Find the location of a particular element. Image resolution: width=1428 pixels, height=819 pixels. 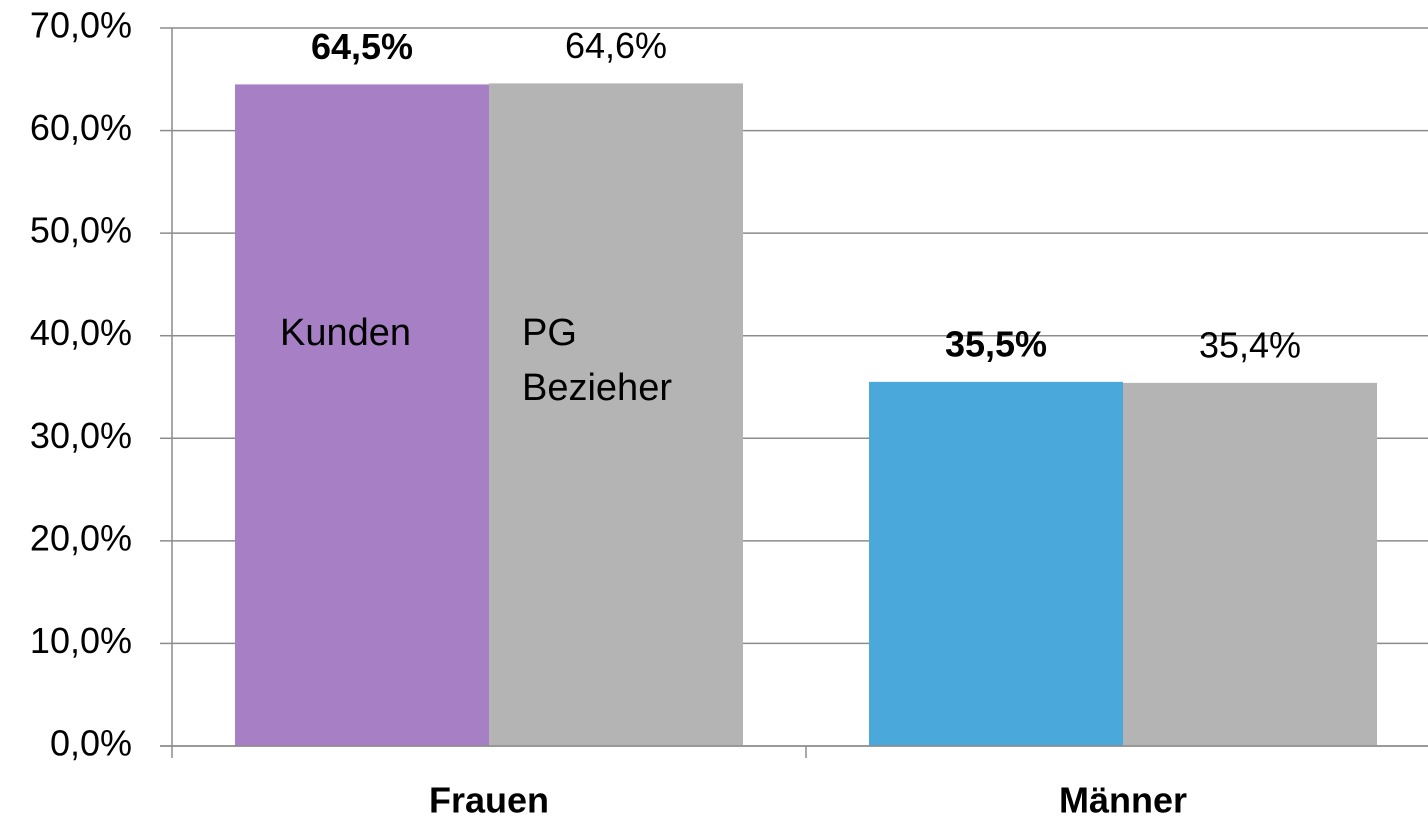

y-tick-label: 70,0% is located at coordinates (81, 25).